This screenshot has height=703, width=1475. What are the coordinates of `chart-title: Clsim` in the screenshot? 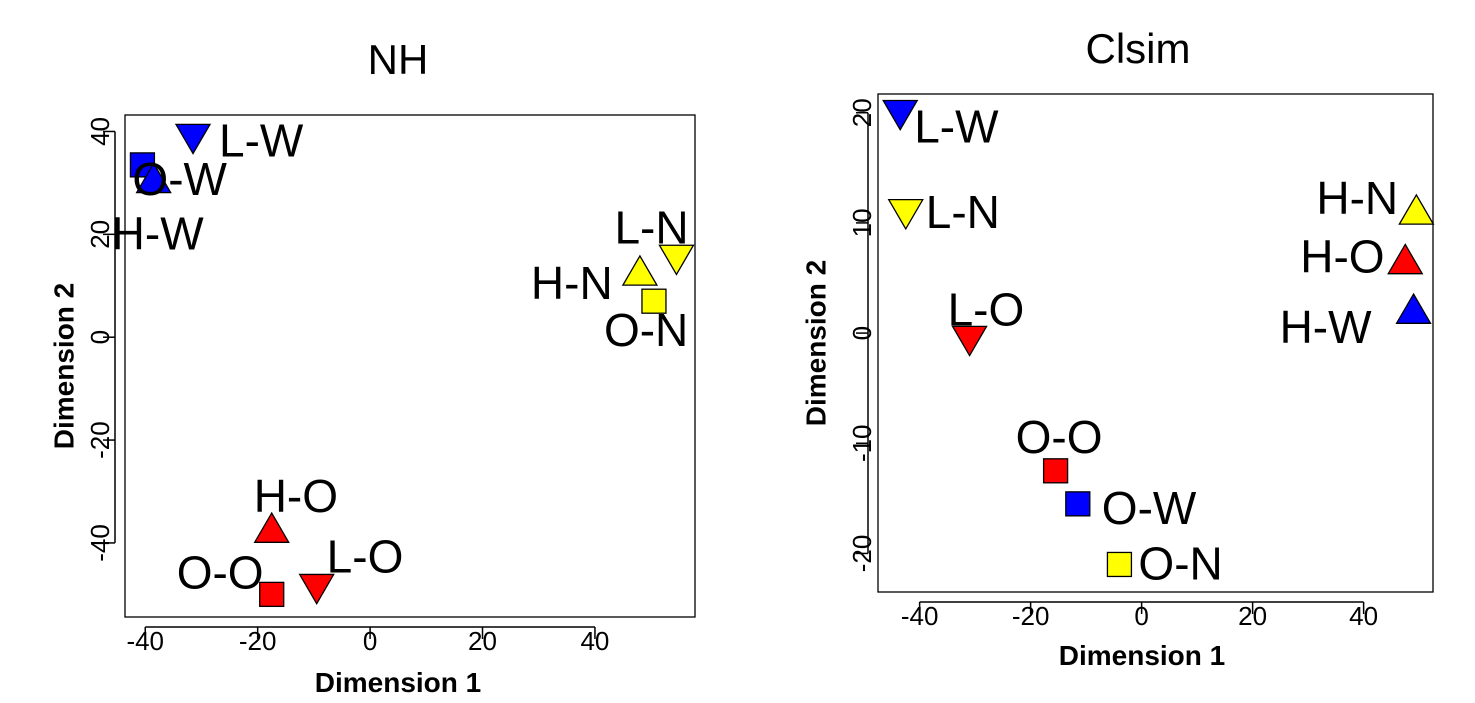 It's located at (1138, 48).